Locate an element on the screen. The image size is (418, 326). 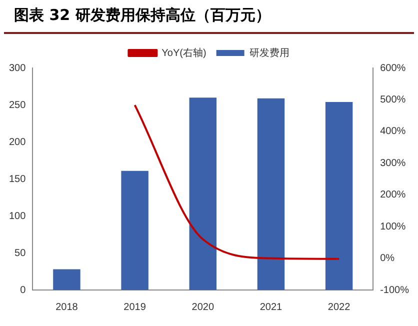
y-tick-label: 300 is located at coordinates (17, 68).